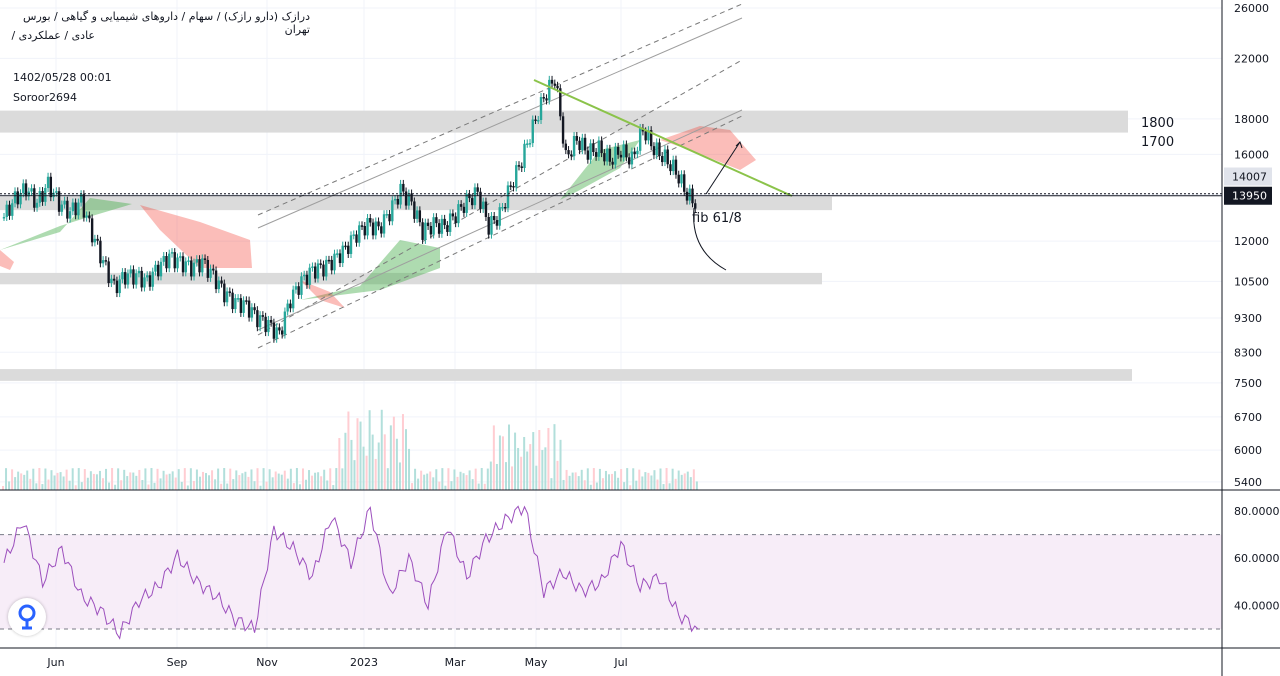 The width and height of the screenshot is (1280, 676). I want to click on ichimoku-cloud-bullish, so click(370, 270).